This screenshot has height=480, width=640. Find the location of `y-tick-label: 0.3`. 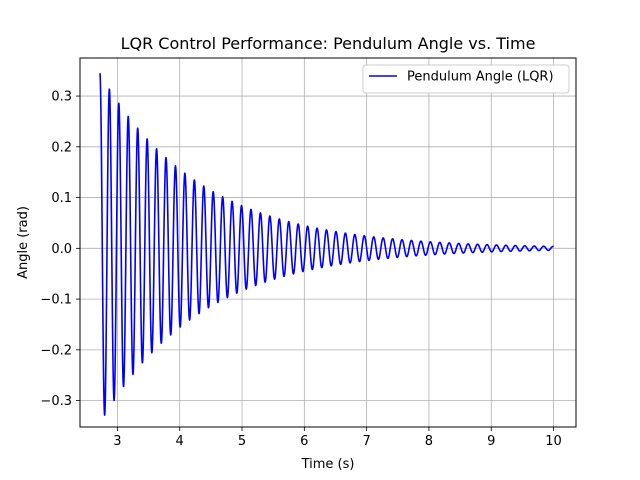

y-tick-label: 0.3 is located at coordinates (61, 97).